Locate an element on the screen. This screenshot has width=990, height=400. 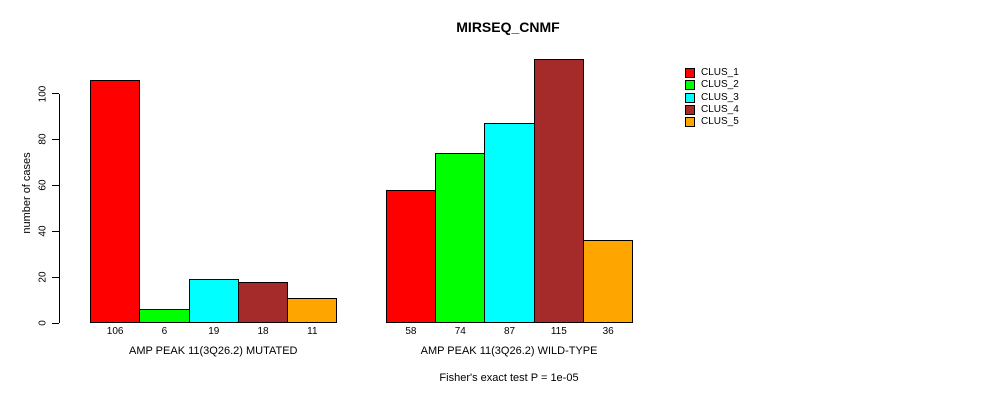
bar-value-label: 115 is located at coordinates (558, 331).